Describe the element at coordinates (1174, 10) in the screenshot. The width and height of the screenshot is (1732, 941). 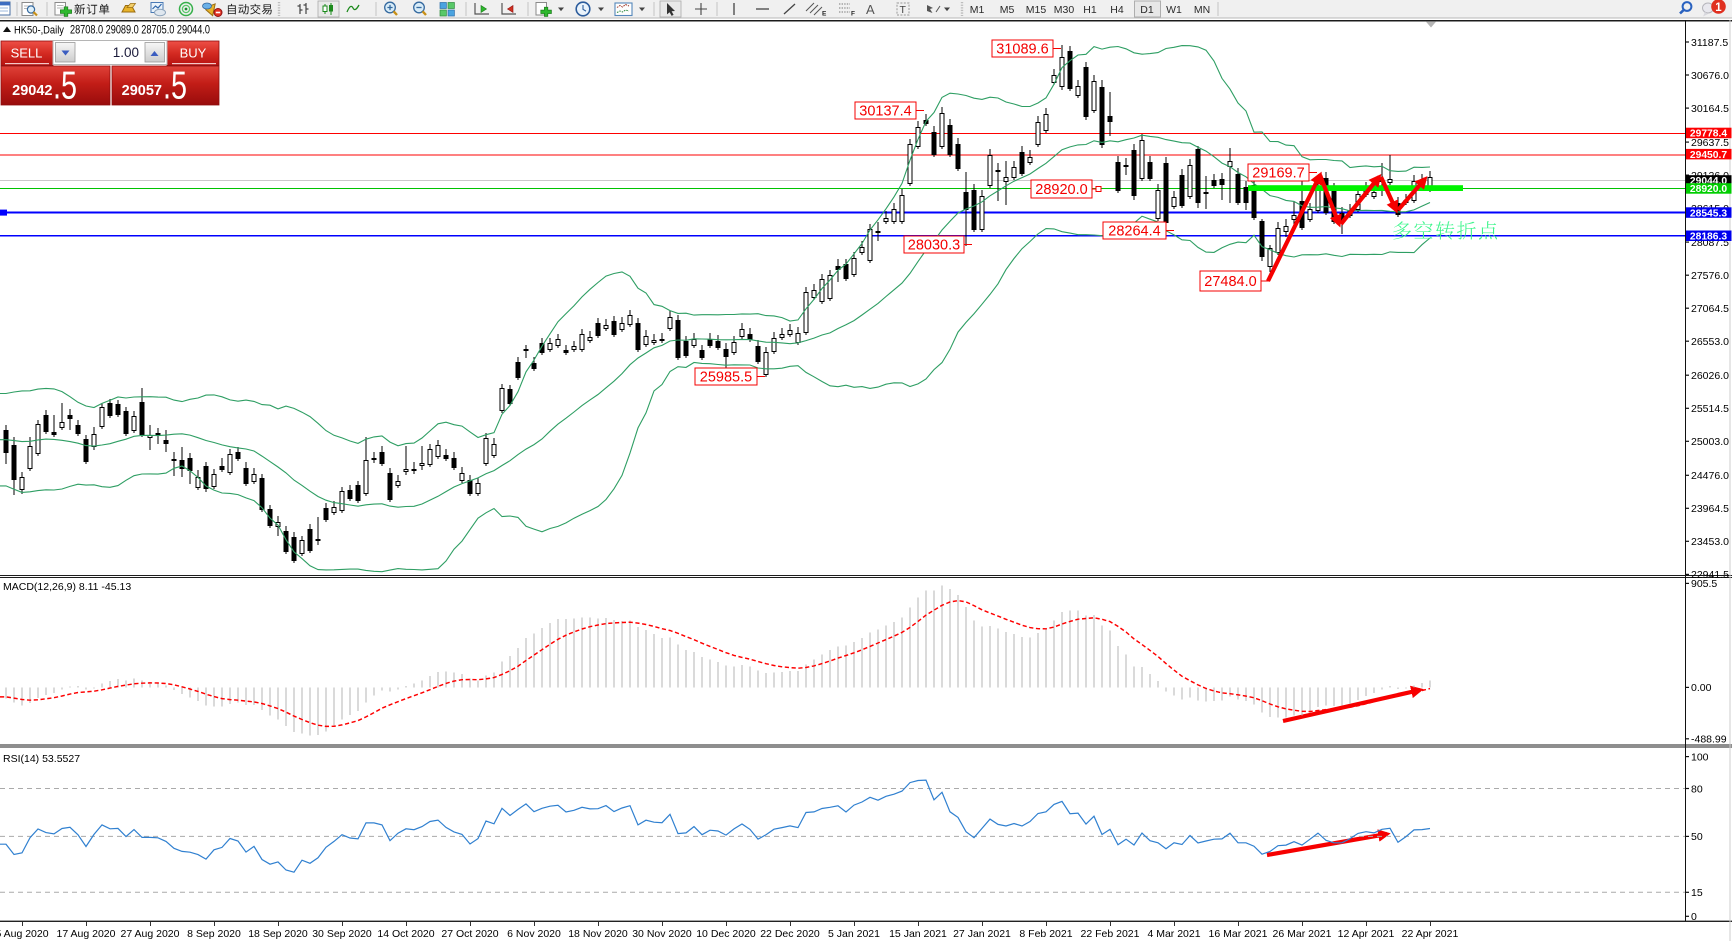
I see `svg-text: W1` at that location.